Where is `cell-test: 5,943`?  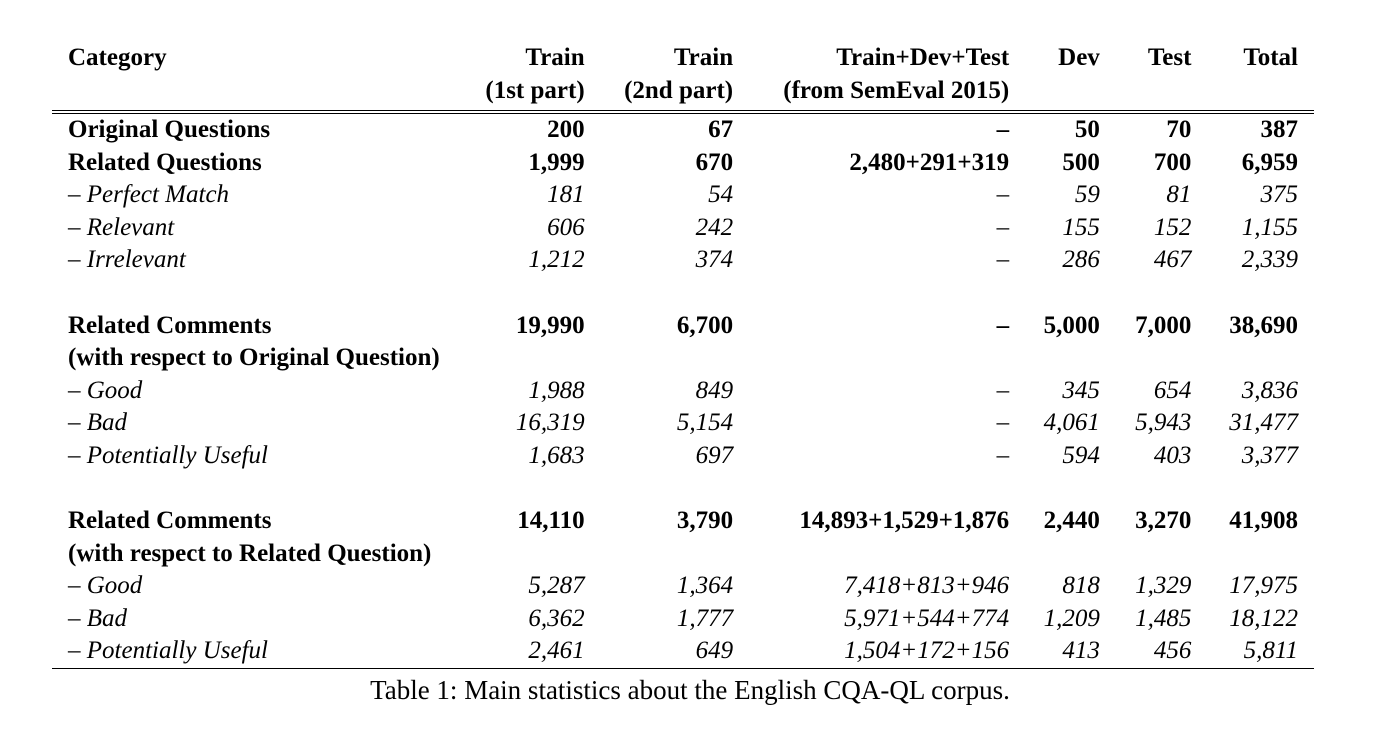 cell-test: 5,943 is located at coordinates (1163, 423).